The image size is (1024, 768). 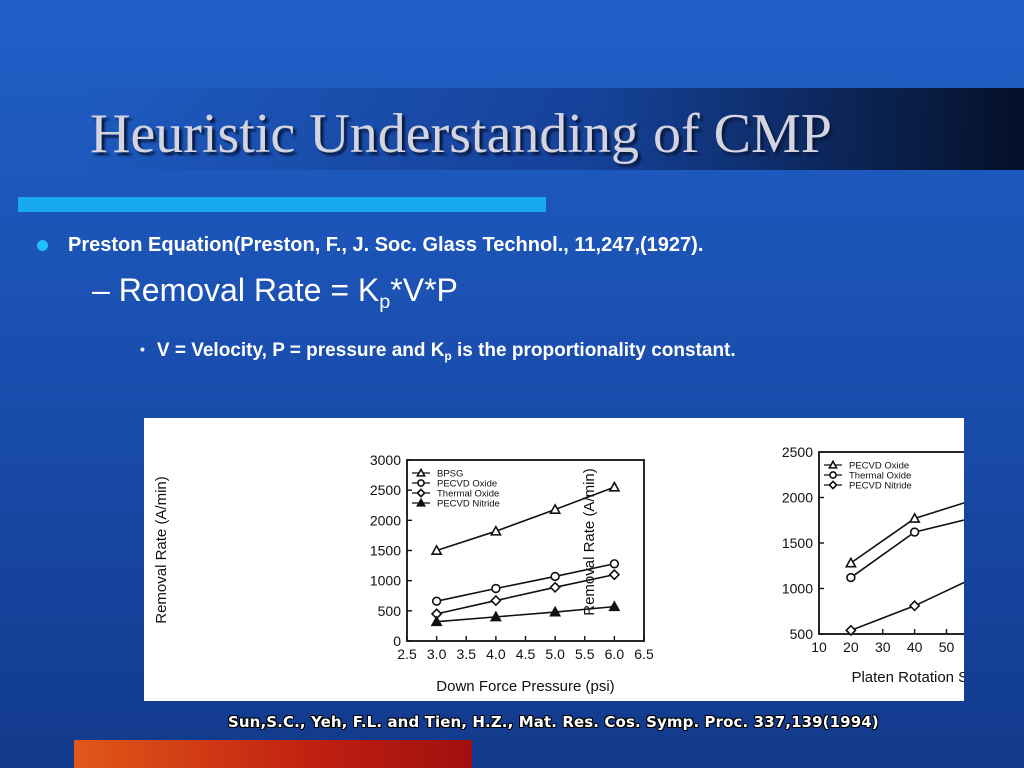 What do you see at coordinates (397, 641) in the screenshot?
I see `chart-1-y-tick-label: 0` at bounding box center [397, 641].